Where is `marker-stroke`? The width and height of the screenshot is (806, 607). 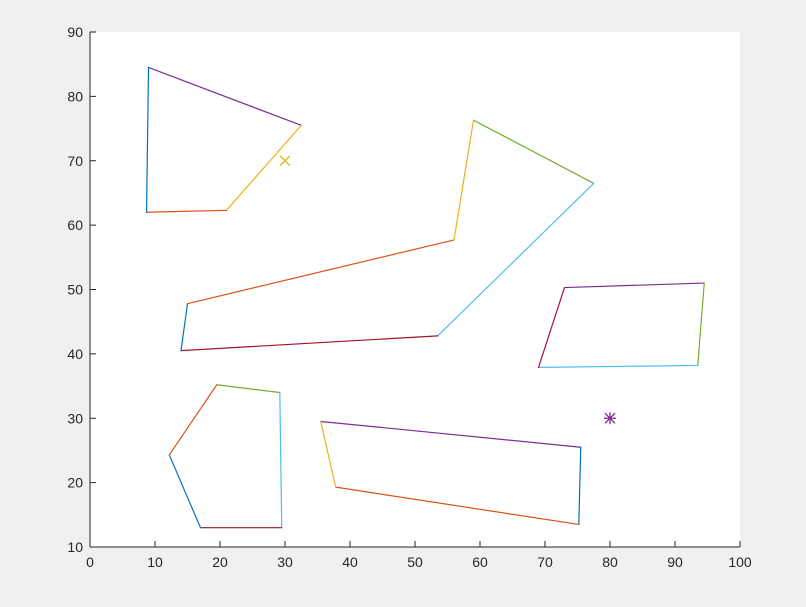 marker-stroke is located at coordinates (285, 161).